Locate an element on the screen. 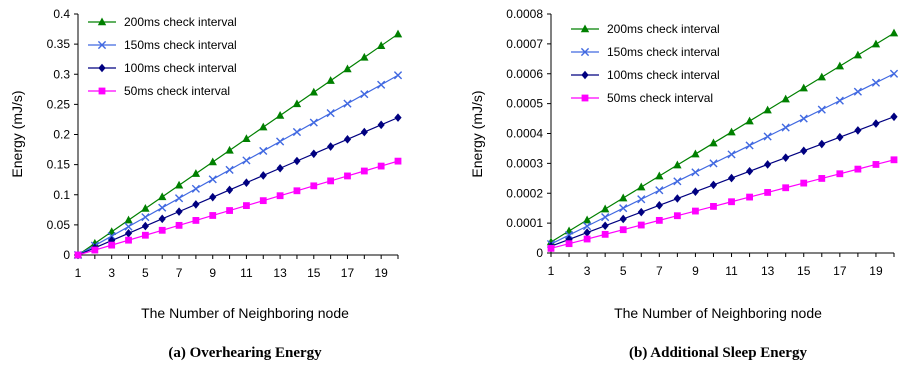  y-tick-label: 0.3 is located at coordinates (61, 74).